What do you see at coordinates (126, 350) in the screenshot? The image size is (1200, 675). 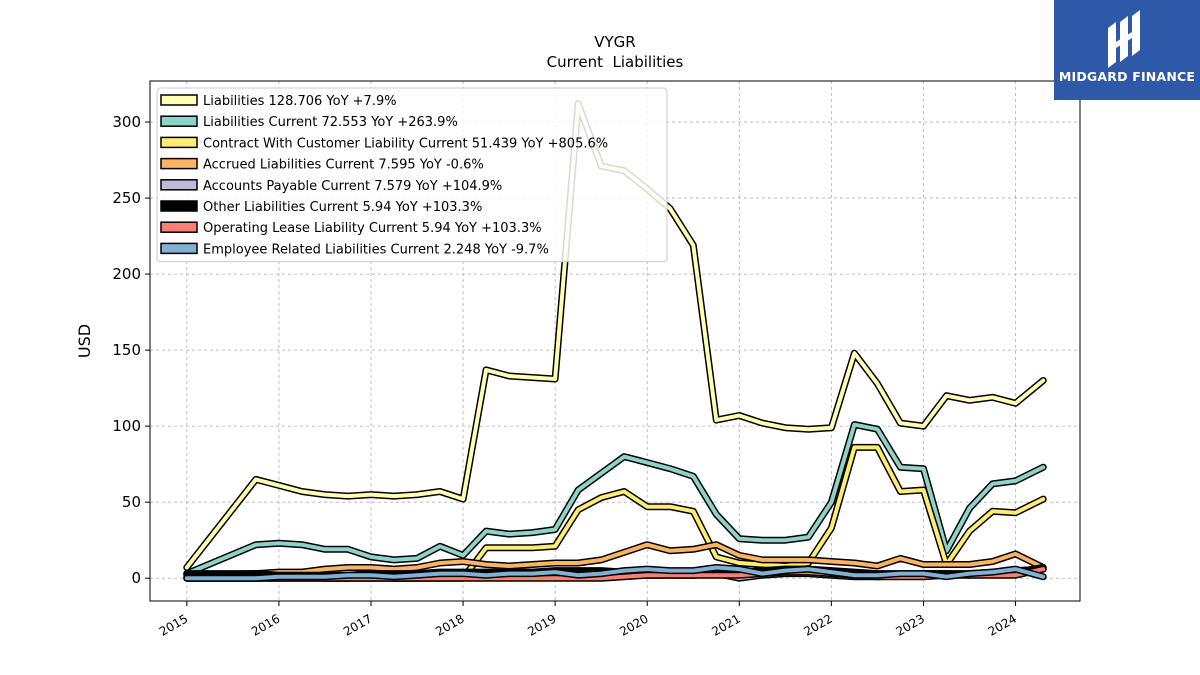 I see `y-tick-label: 150` at bounding box center [126, 350].